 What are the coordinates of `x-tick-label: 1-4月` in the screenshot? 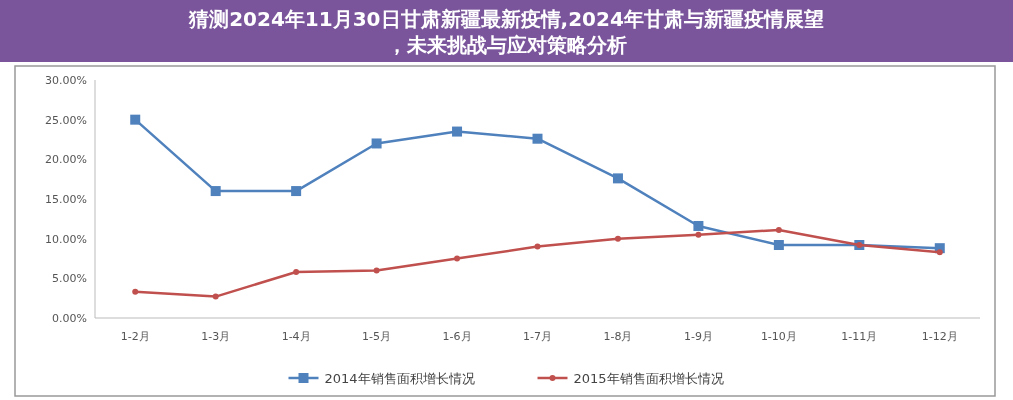 It's located at (296, 336).